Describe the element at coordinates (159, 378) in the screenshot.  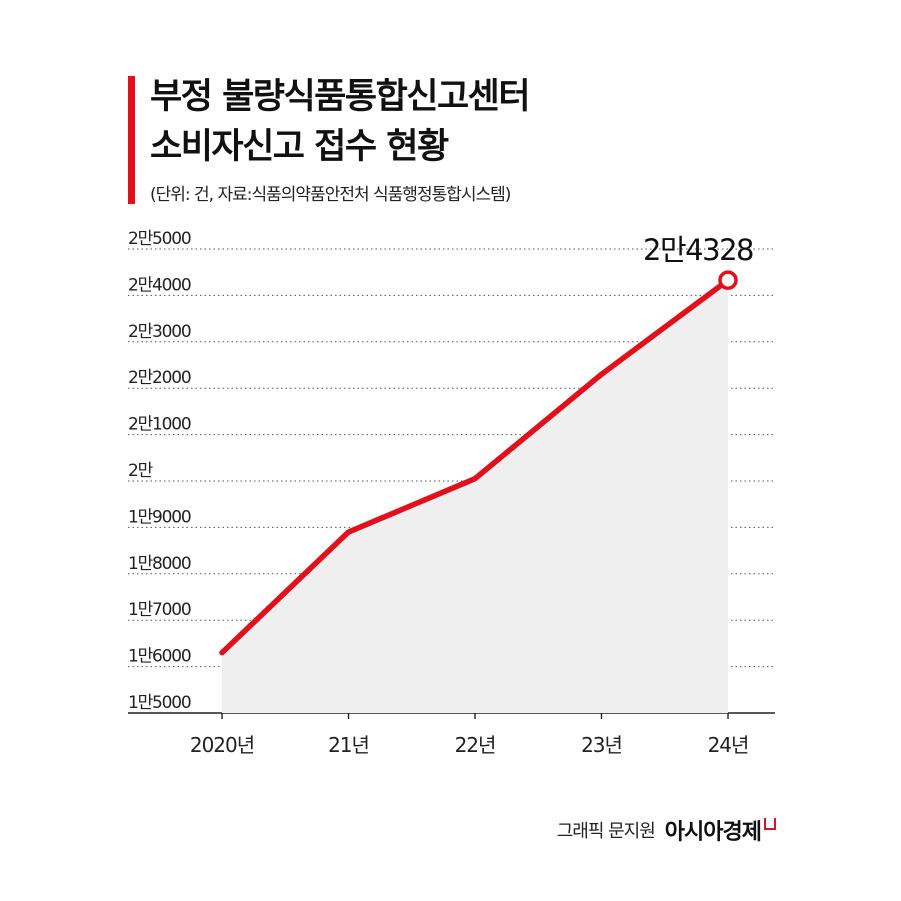
I see `y-tick-label: 2만2000` at that location.